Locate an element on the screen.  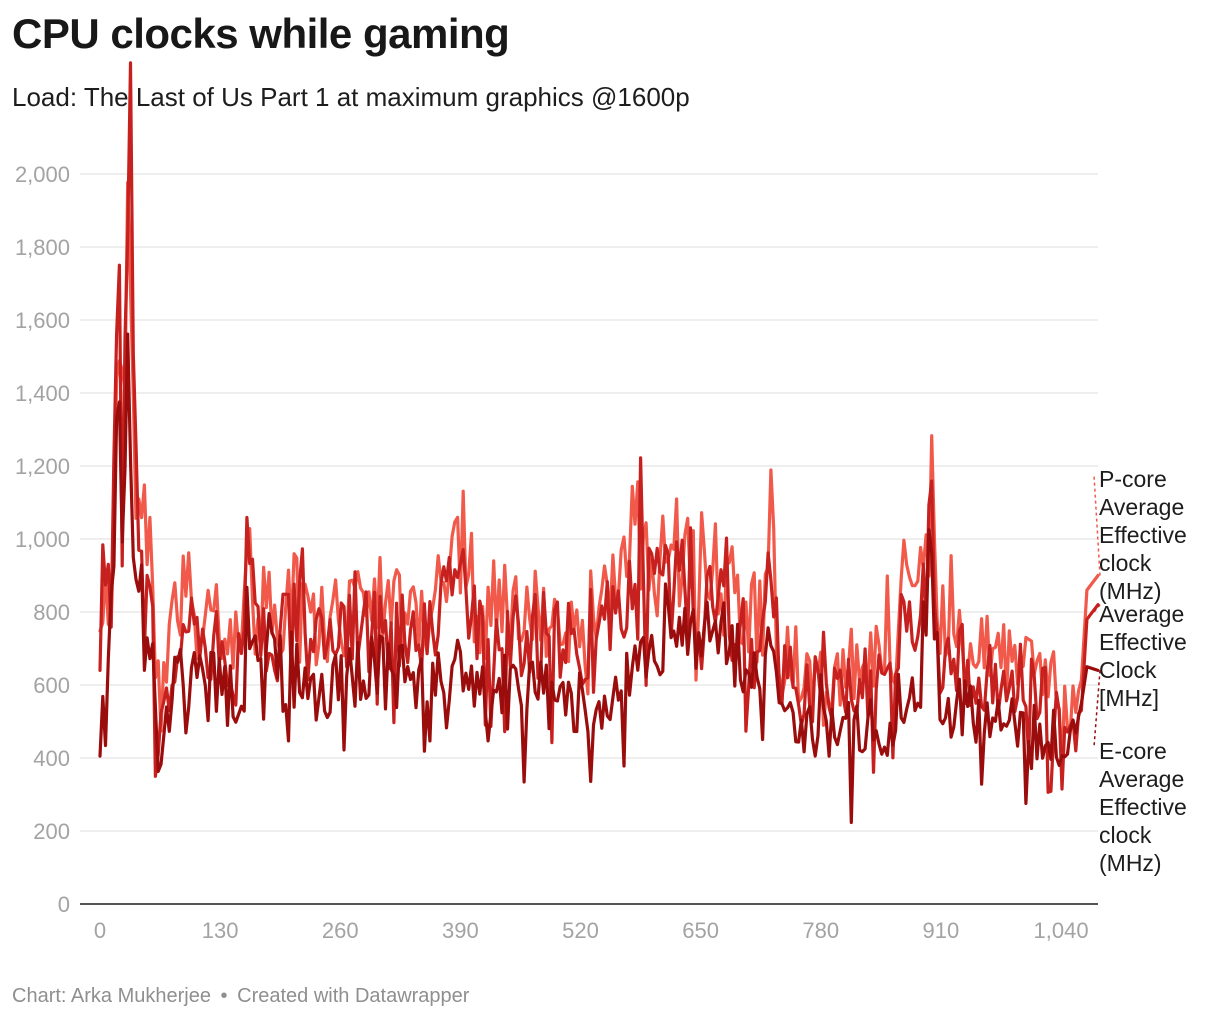
x-tick-label: 520 is located at coordinates (580, 930).